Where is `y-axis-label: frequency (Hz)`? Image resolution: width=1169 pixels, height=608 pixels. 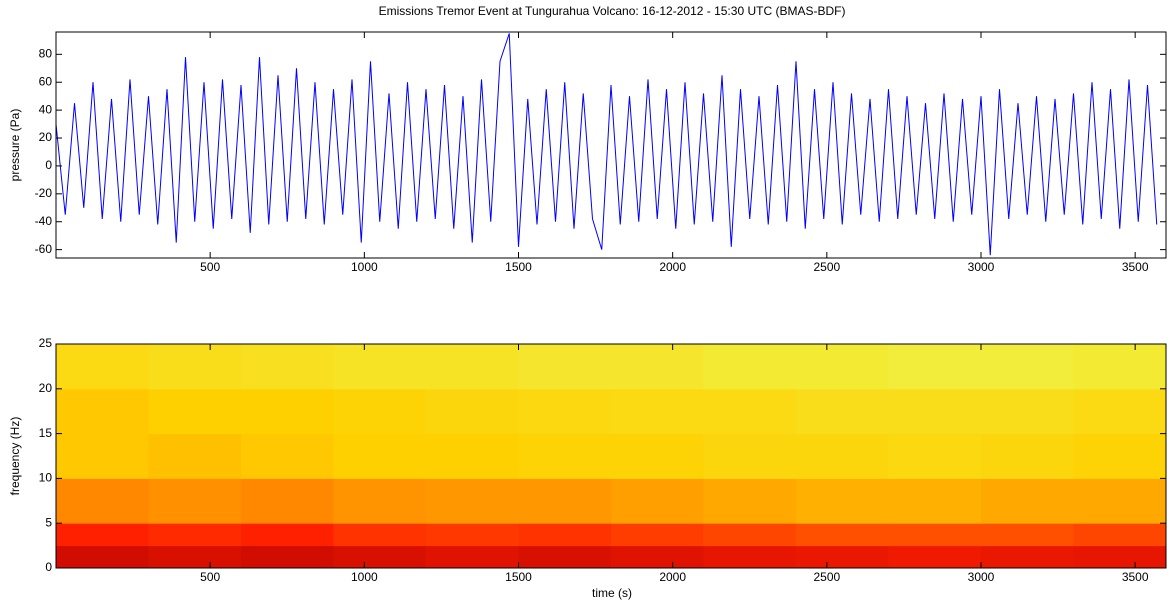 y-axis-label: frequency (Hz) is located at coordinates (15, 456).